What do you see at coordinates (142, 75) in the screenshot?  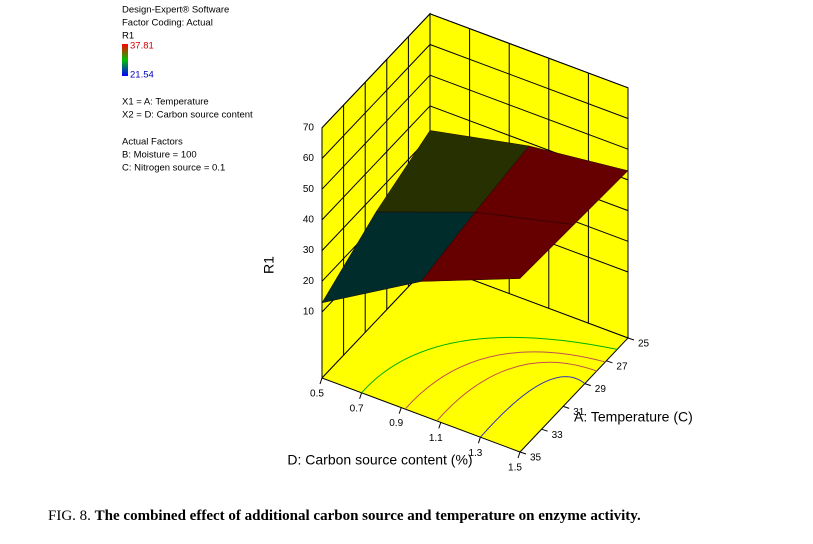 I see `color-low: 21.54` at bounding box center [142, 75].